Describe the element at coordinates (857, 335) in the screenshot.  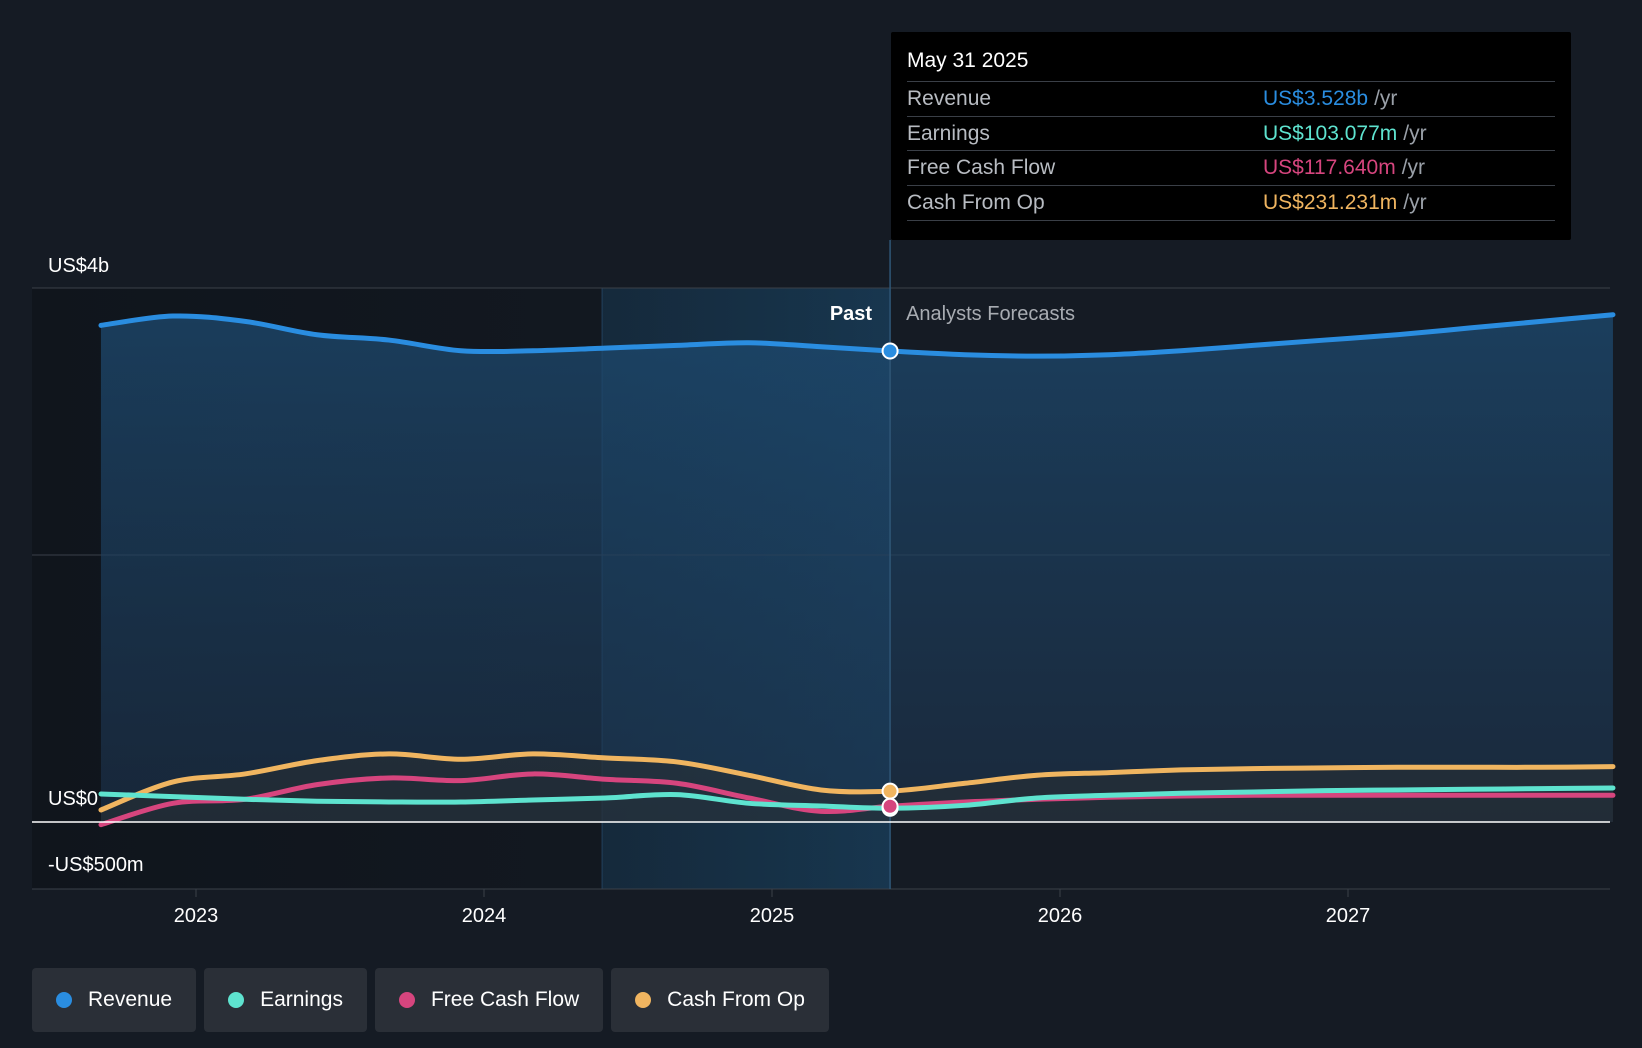
I see `series-line-revenue` at that location.